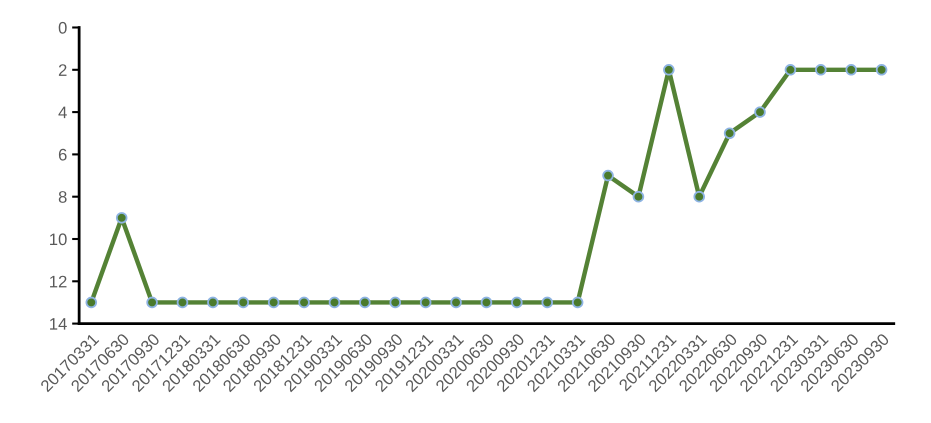 The height and width of the screenshot is (423, 931). I want to click on y-tick-label: 4, so click(62, 112).